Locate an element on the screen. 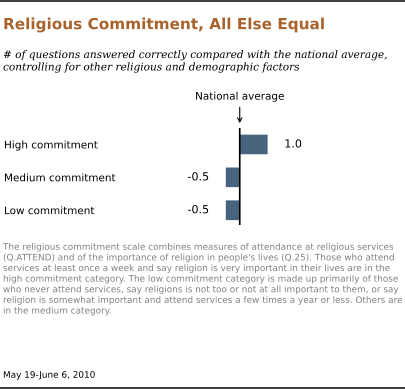  ref-line-label: National average is located at coordinates (240, 97).